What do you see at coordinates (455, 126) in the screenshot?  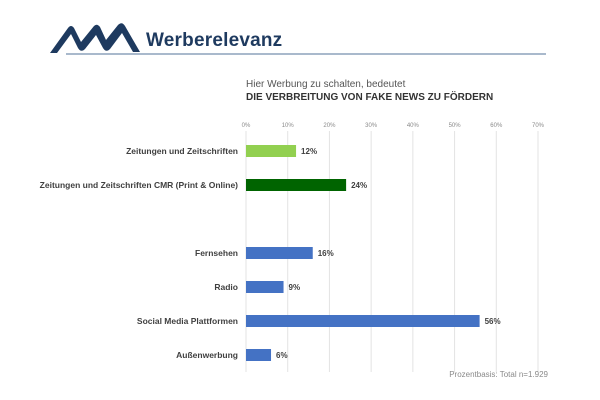 I see `x-tick-label: 50%` at bounding box center [455, 126].